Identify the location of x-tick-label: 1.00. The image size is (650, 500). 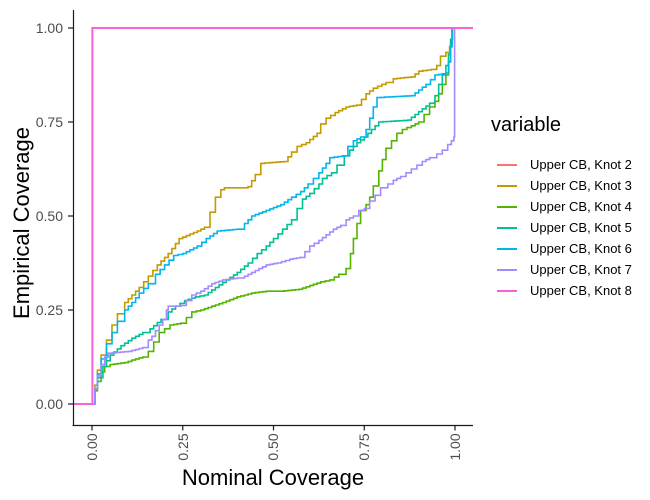
(455, 447).